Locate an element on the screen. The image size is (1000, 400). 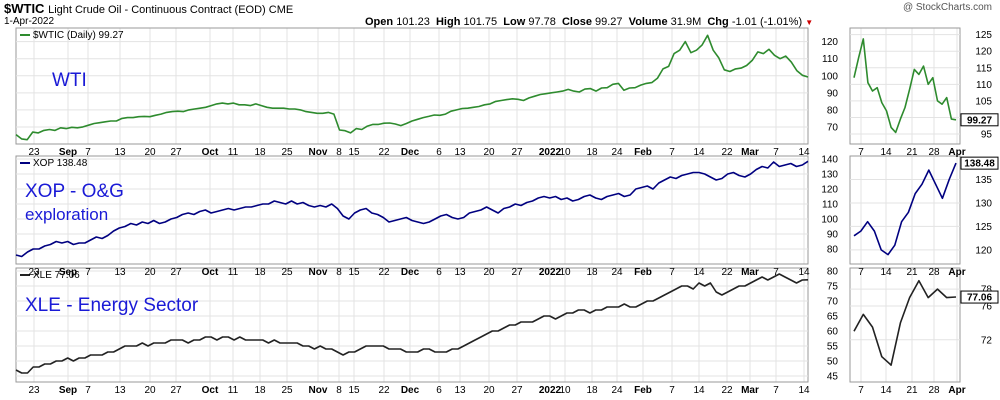
chart-date: 1-Apr-2022 is located at coordinates (29, 21).